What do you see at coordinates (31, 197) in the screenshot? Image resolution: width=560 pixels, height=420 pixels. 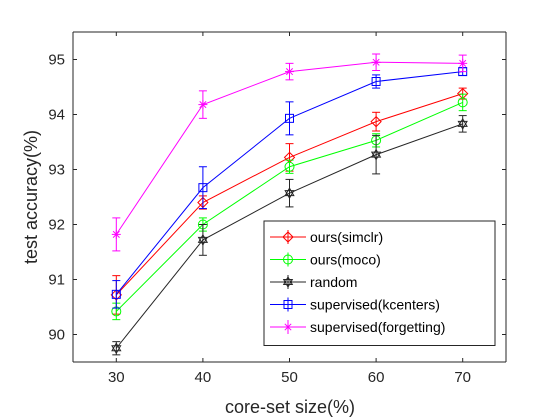 I see `y-axis-title: test accuracy(%)` at bounding box center [31, 197].